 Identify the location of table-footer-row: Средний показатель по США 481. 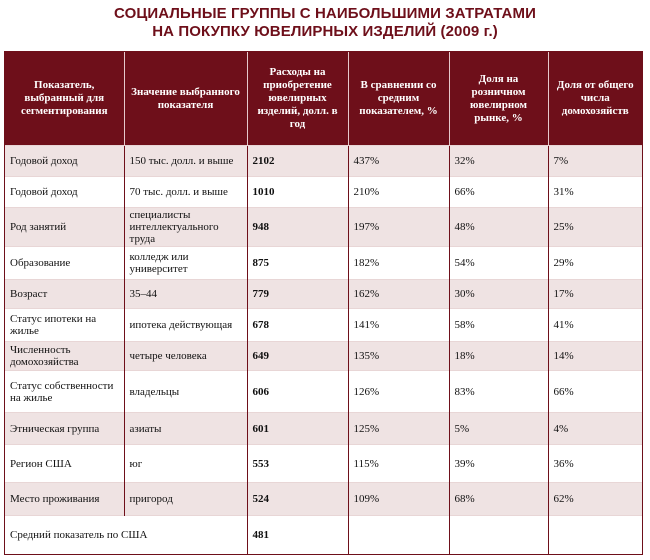
(323, 534).